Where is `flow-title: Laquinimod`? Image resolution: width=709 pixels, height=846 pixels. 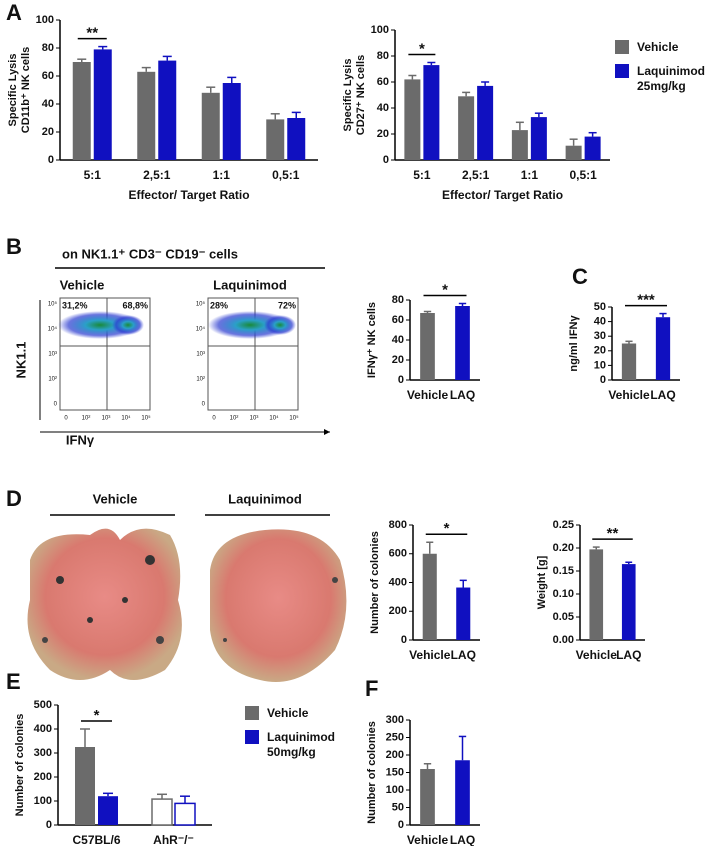
flow-title: Laquinimod is located at coordinates (250, 284).